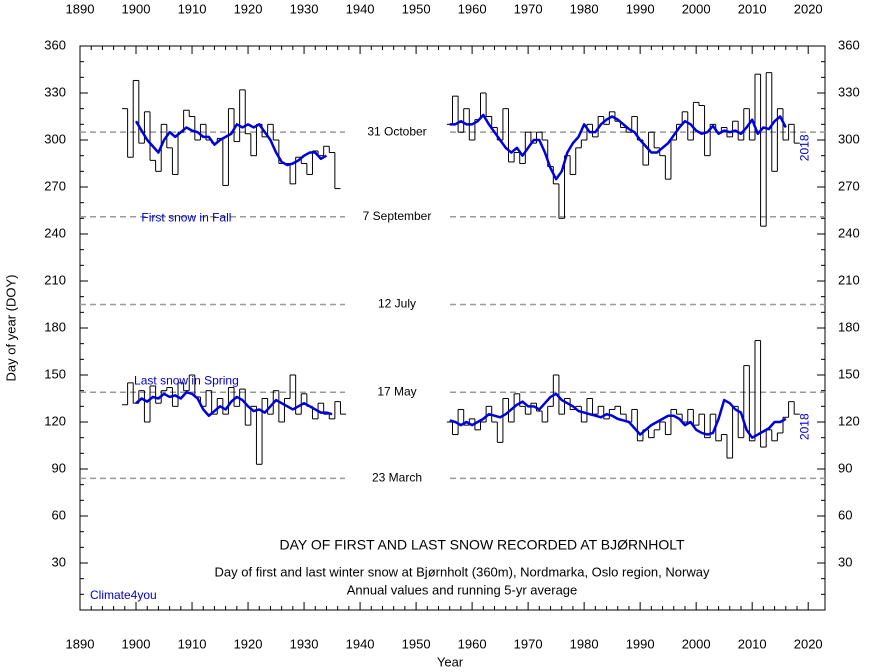 The width and height of the screenshot is (880, 672). What do you see at coordinates (396, 131) in the screenshot?
I see `reference-label: 31 October` at bounding box center [396, 131].